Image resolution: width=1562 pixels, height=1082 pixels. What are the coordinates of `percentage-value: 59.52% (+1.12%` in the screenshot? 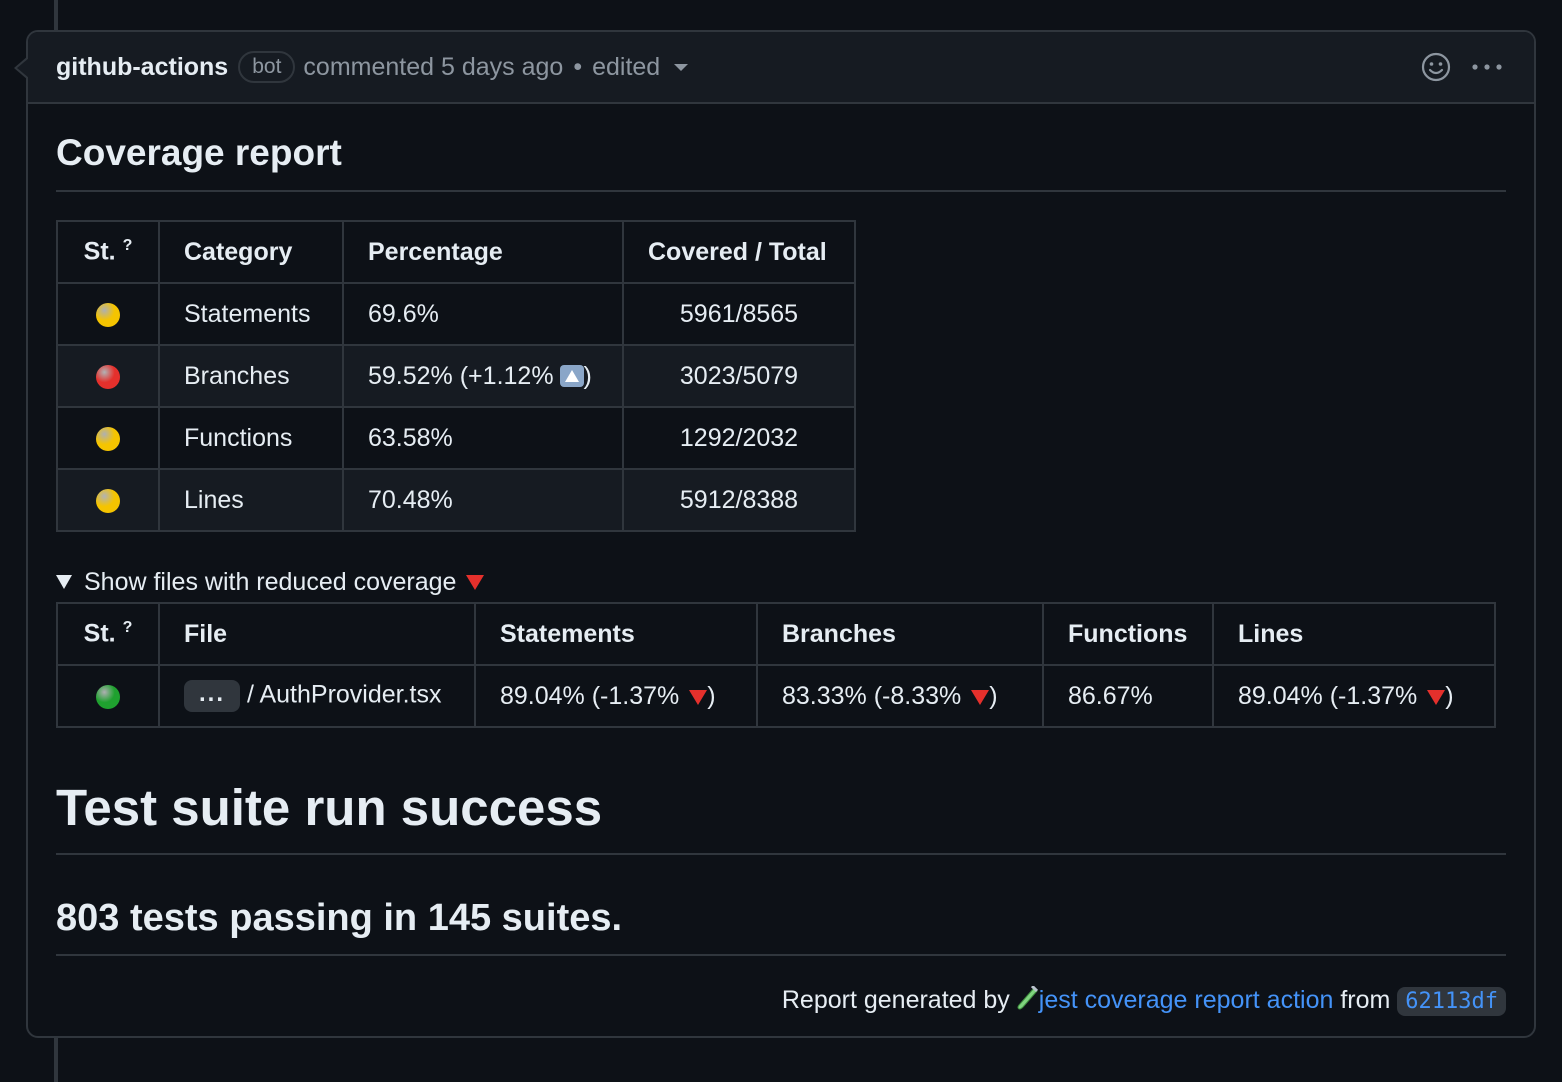 It's located at (461, 375).